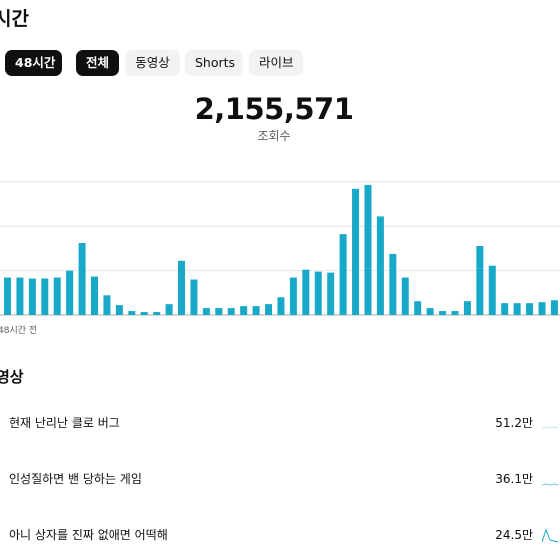 The height and width of the screenshot is (560, 560). Describe the element at coordinates (64, 423) in the screenshot. I see `video-title: 현재 난리난 클로 버그` at that location.